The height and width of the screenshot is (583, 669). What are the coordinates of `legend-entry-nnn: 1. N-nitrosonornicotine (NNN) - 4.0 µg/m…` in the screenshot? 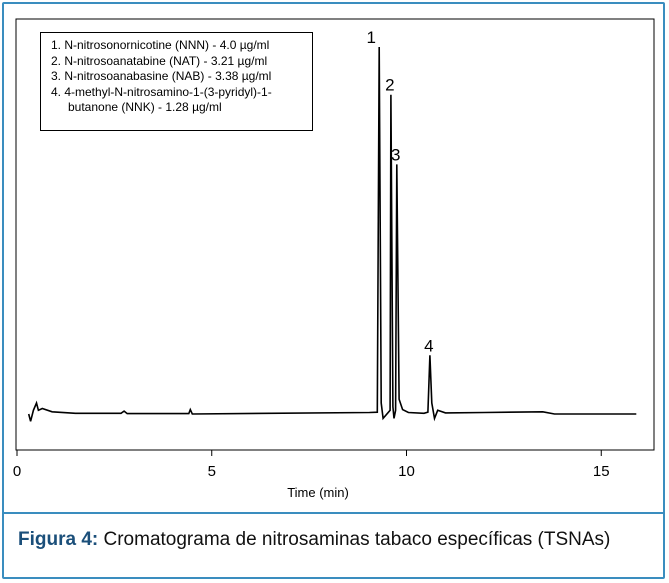 It's located at (160, 45).